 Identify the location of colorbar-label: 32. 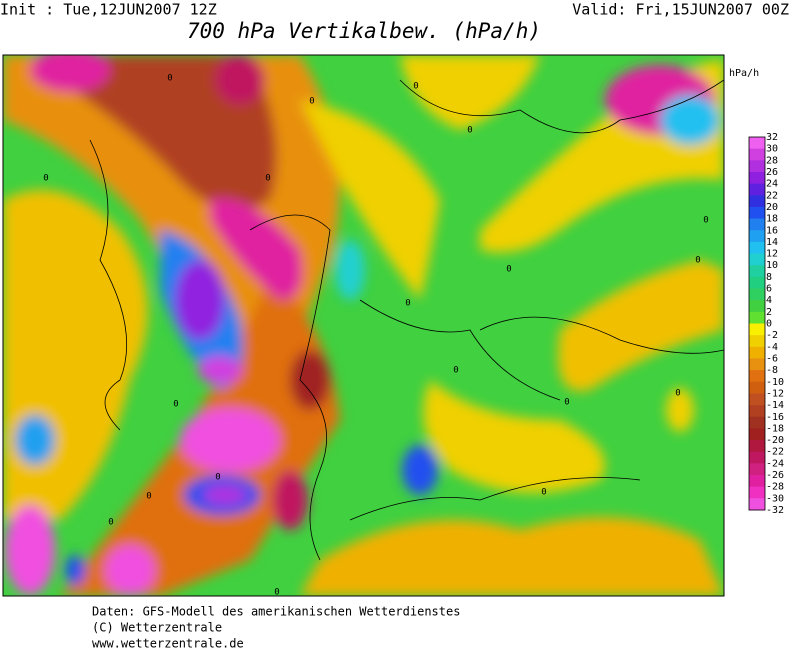
(772, 137).